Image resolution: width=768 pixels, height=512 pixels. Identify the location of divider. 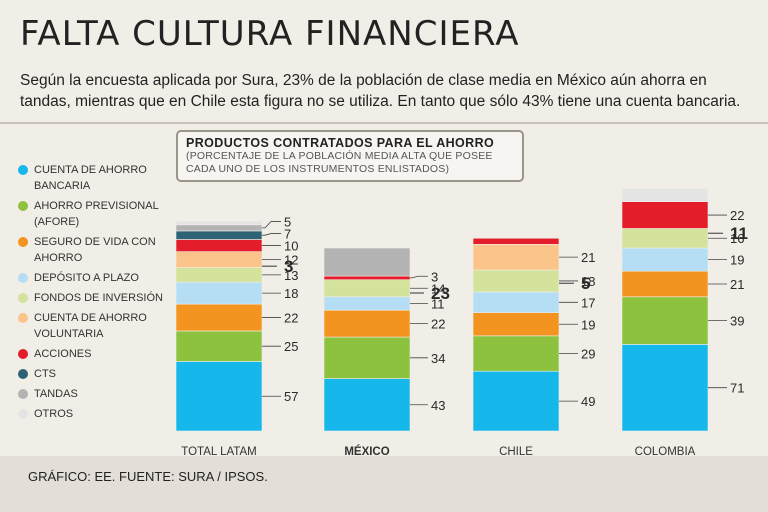
(384, 123).